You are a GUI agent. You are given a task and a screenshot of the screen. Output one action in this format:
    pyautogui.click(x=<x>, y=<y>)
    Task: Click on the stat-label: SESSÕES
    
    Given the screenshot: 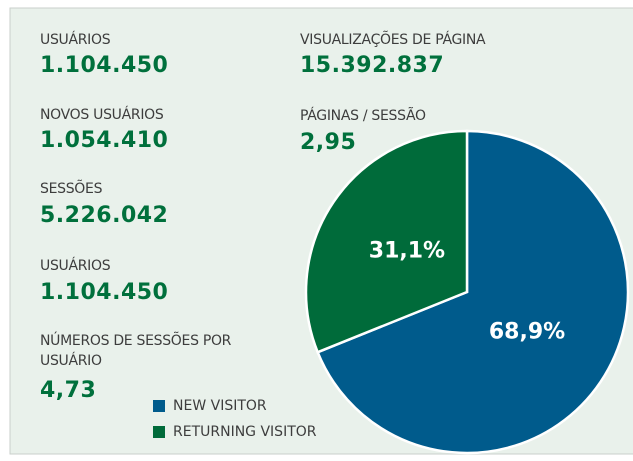 What is the action you would take?
    pyautogui.click(x=71, y=189)
    